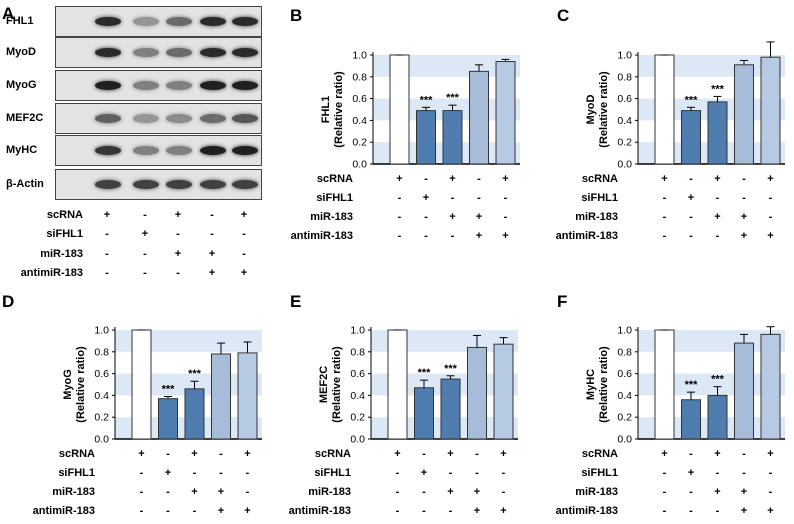 This screenshot has width=794, height=524. Describe the element at coordinates (20, 21) in the screenshot. I see `blot-label: FHL1` at that location.